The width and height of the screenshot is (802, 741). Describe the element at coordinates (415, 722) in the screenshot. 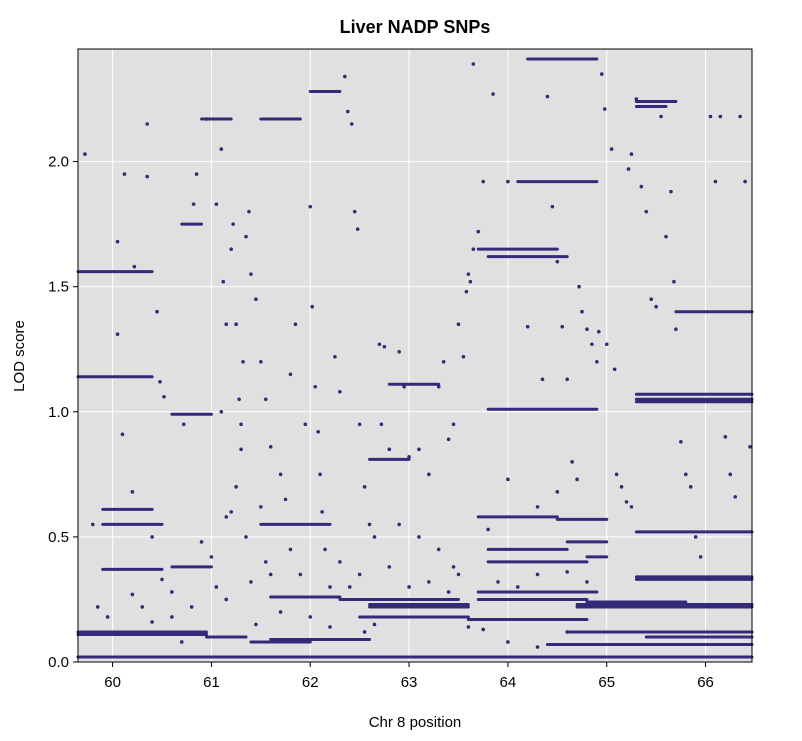

I see `x-axis-label: Chr 8 position` at that location.